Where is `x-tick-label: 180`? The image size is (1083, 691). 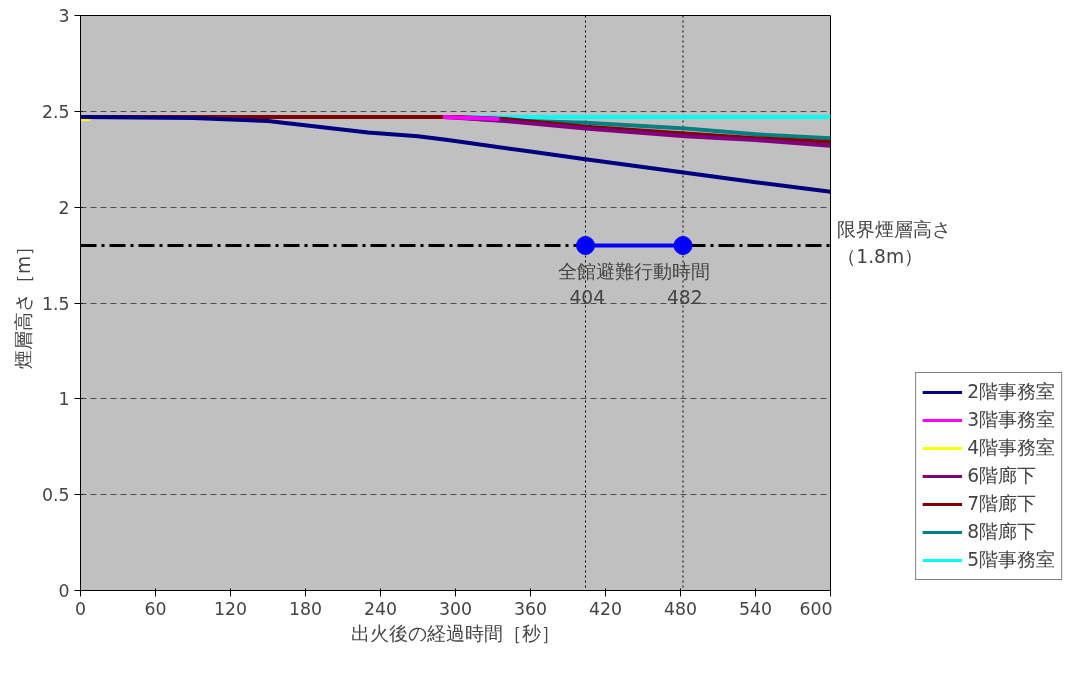
x-tick-label: 180 is located at coordinates (305, 608).